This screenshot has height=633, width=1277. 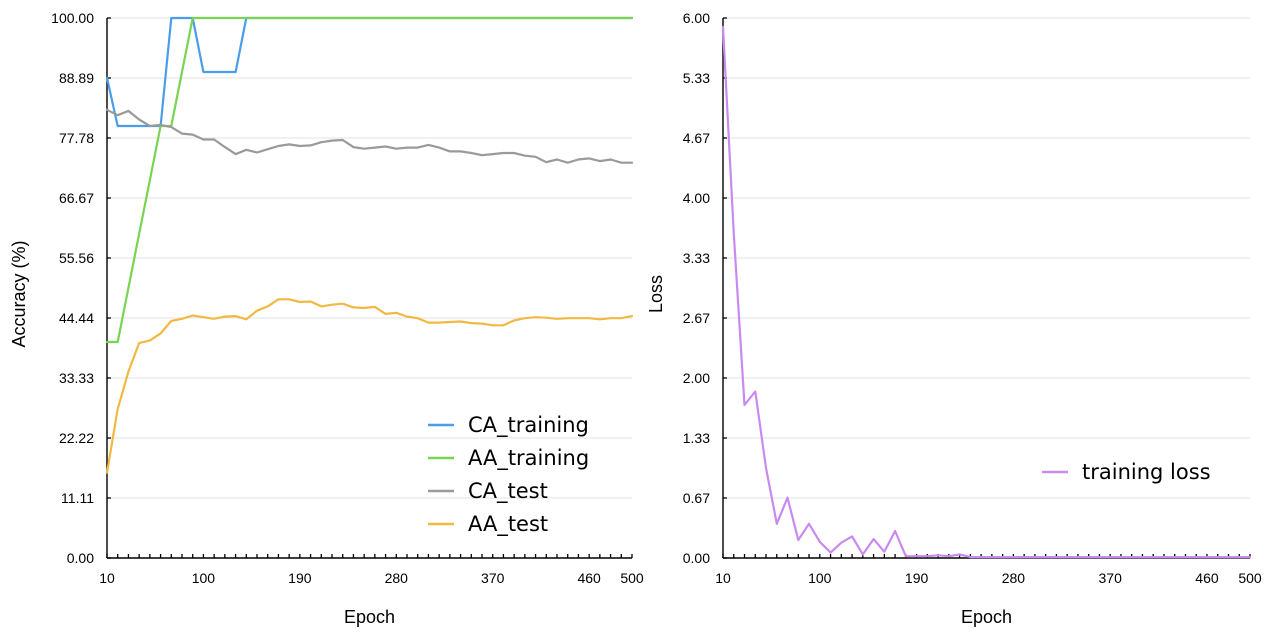 I want to click on legend-label: AA_training, so click(x=528, y=458).